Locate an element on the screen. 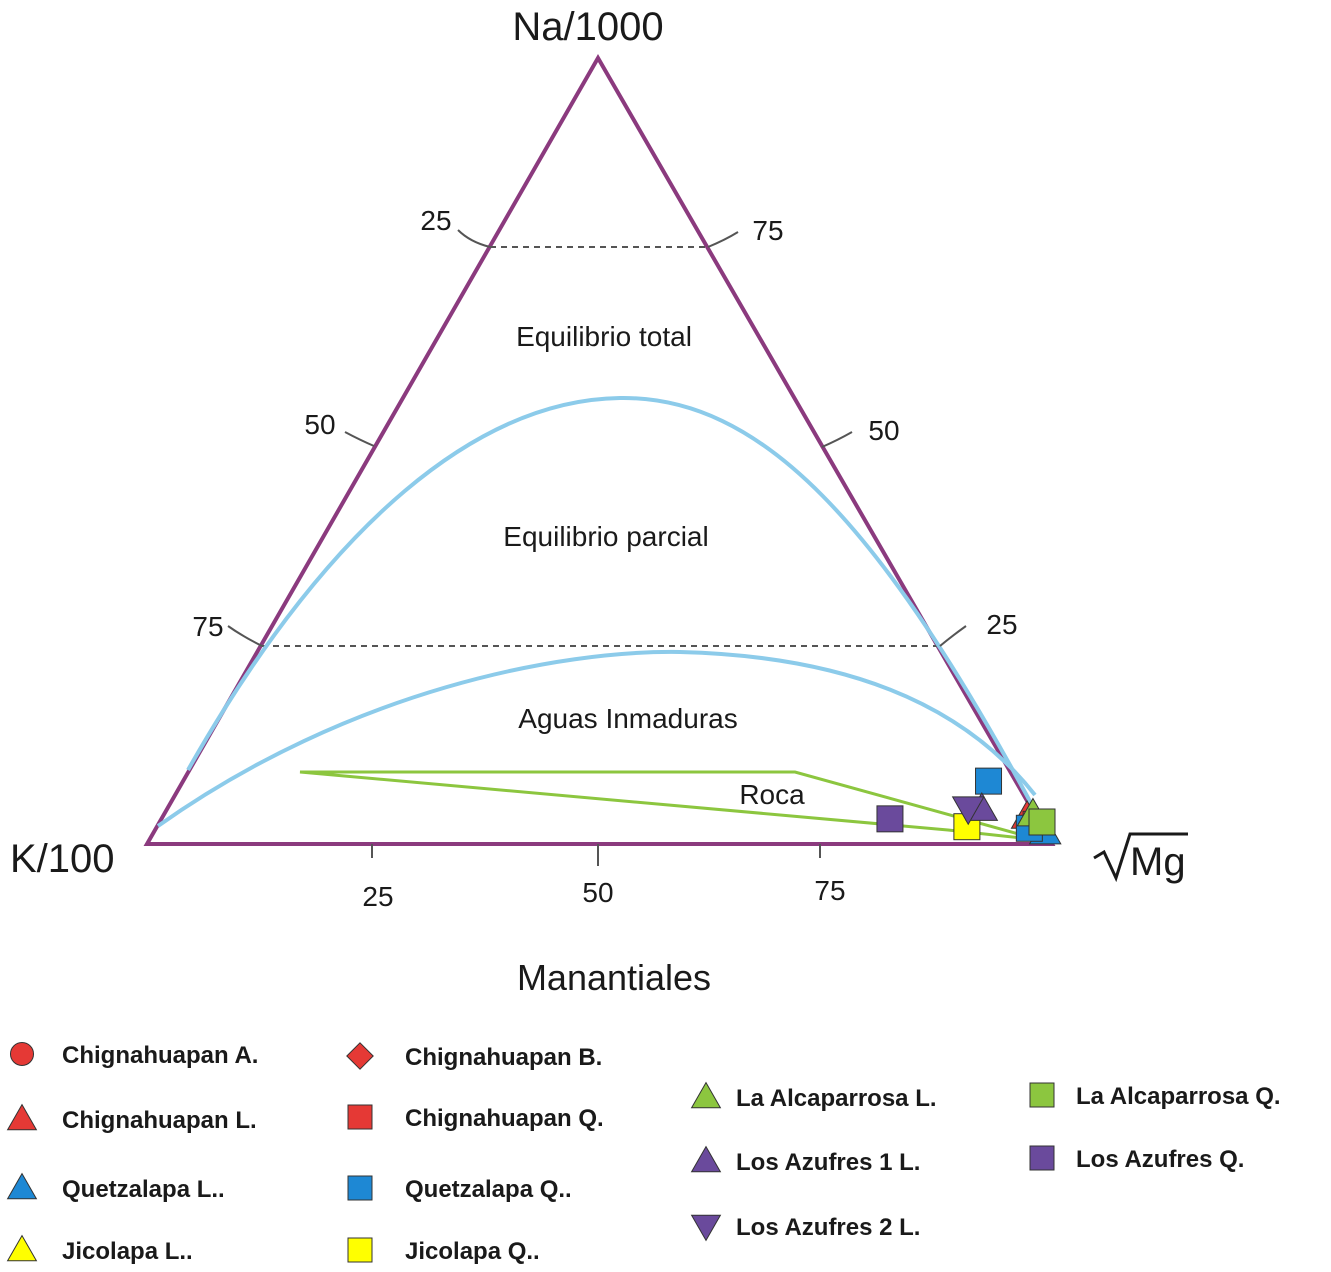 Image resolution: width=1331 pixels, height=1272 pixels. legend-item: Chignahuapan L. is located at coordinates (131, 1118).